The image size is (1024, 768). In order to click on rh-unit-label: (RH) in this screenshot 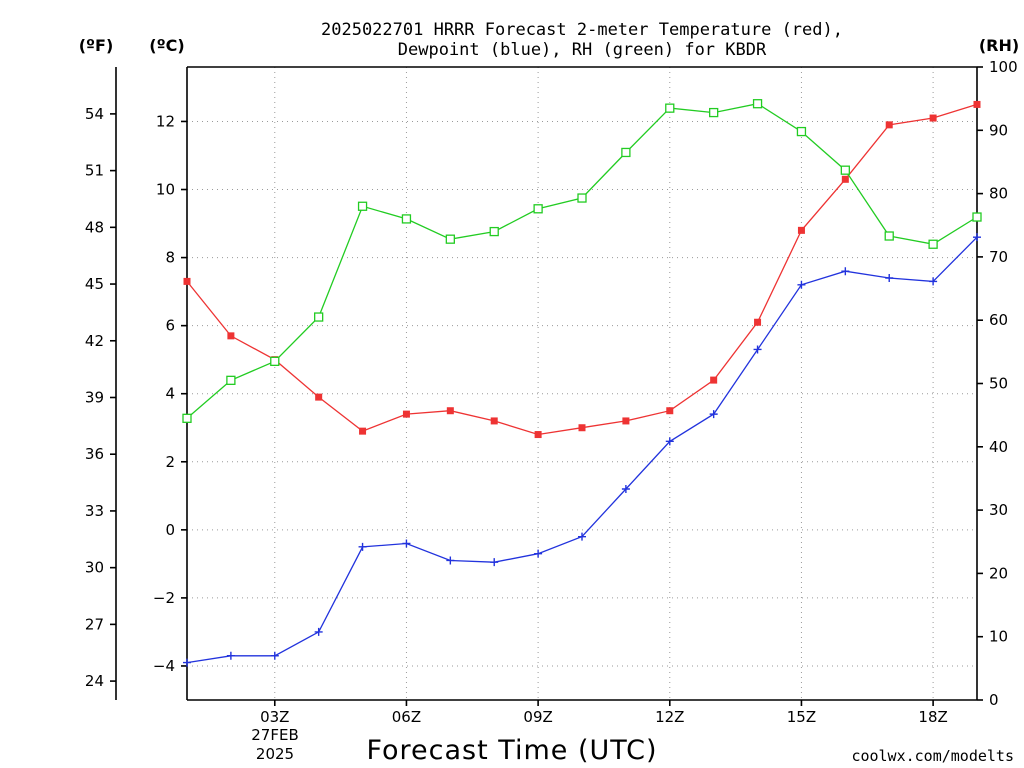, I will do `click(999, 45)`.